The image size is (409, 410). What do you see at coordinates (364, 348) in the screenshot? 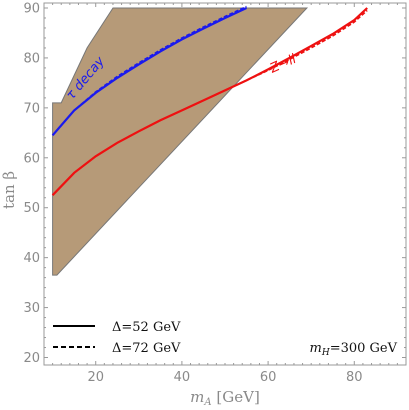
I see `mass-note-rest: =300 GeV` at bounding box center [364, 348].